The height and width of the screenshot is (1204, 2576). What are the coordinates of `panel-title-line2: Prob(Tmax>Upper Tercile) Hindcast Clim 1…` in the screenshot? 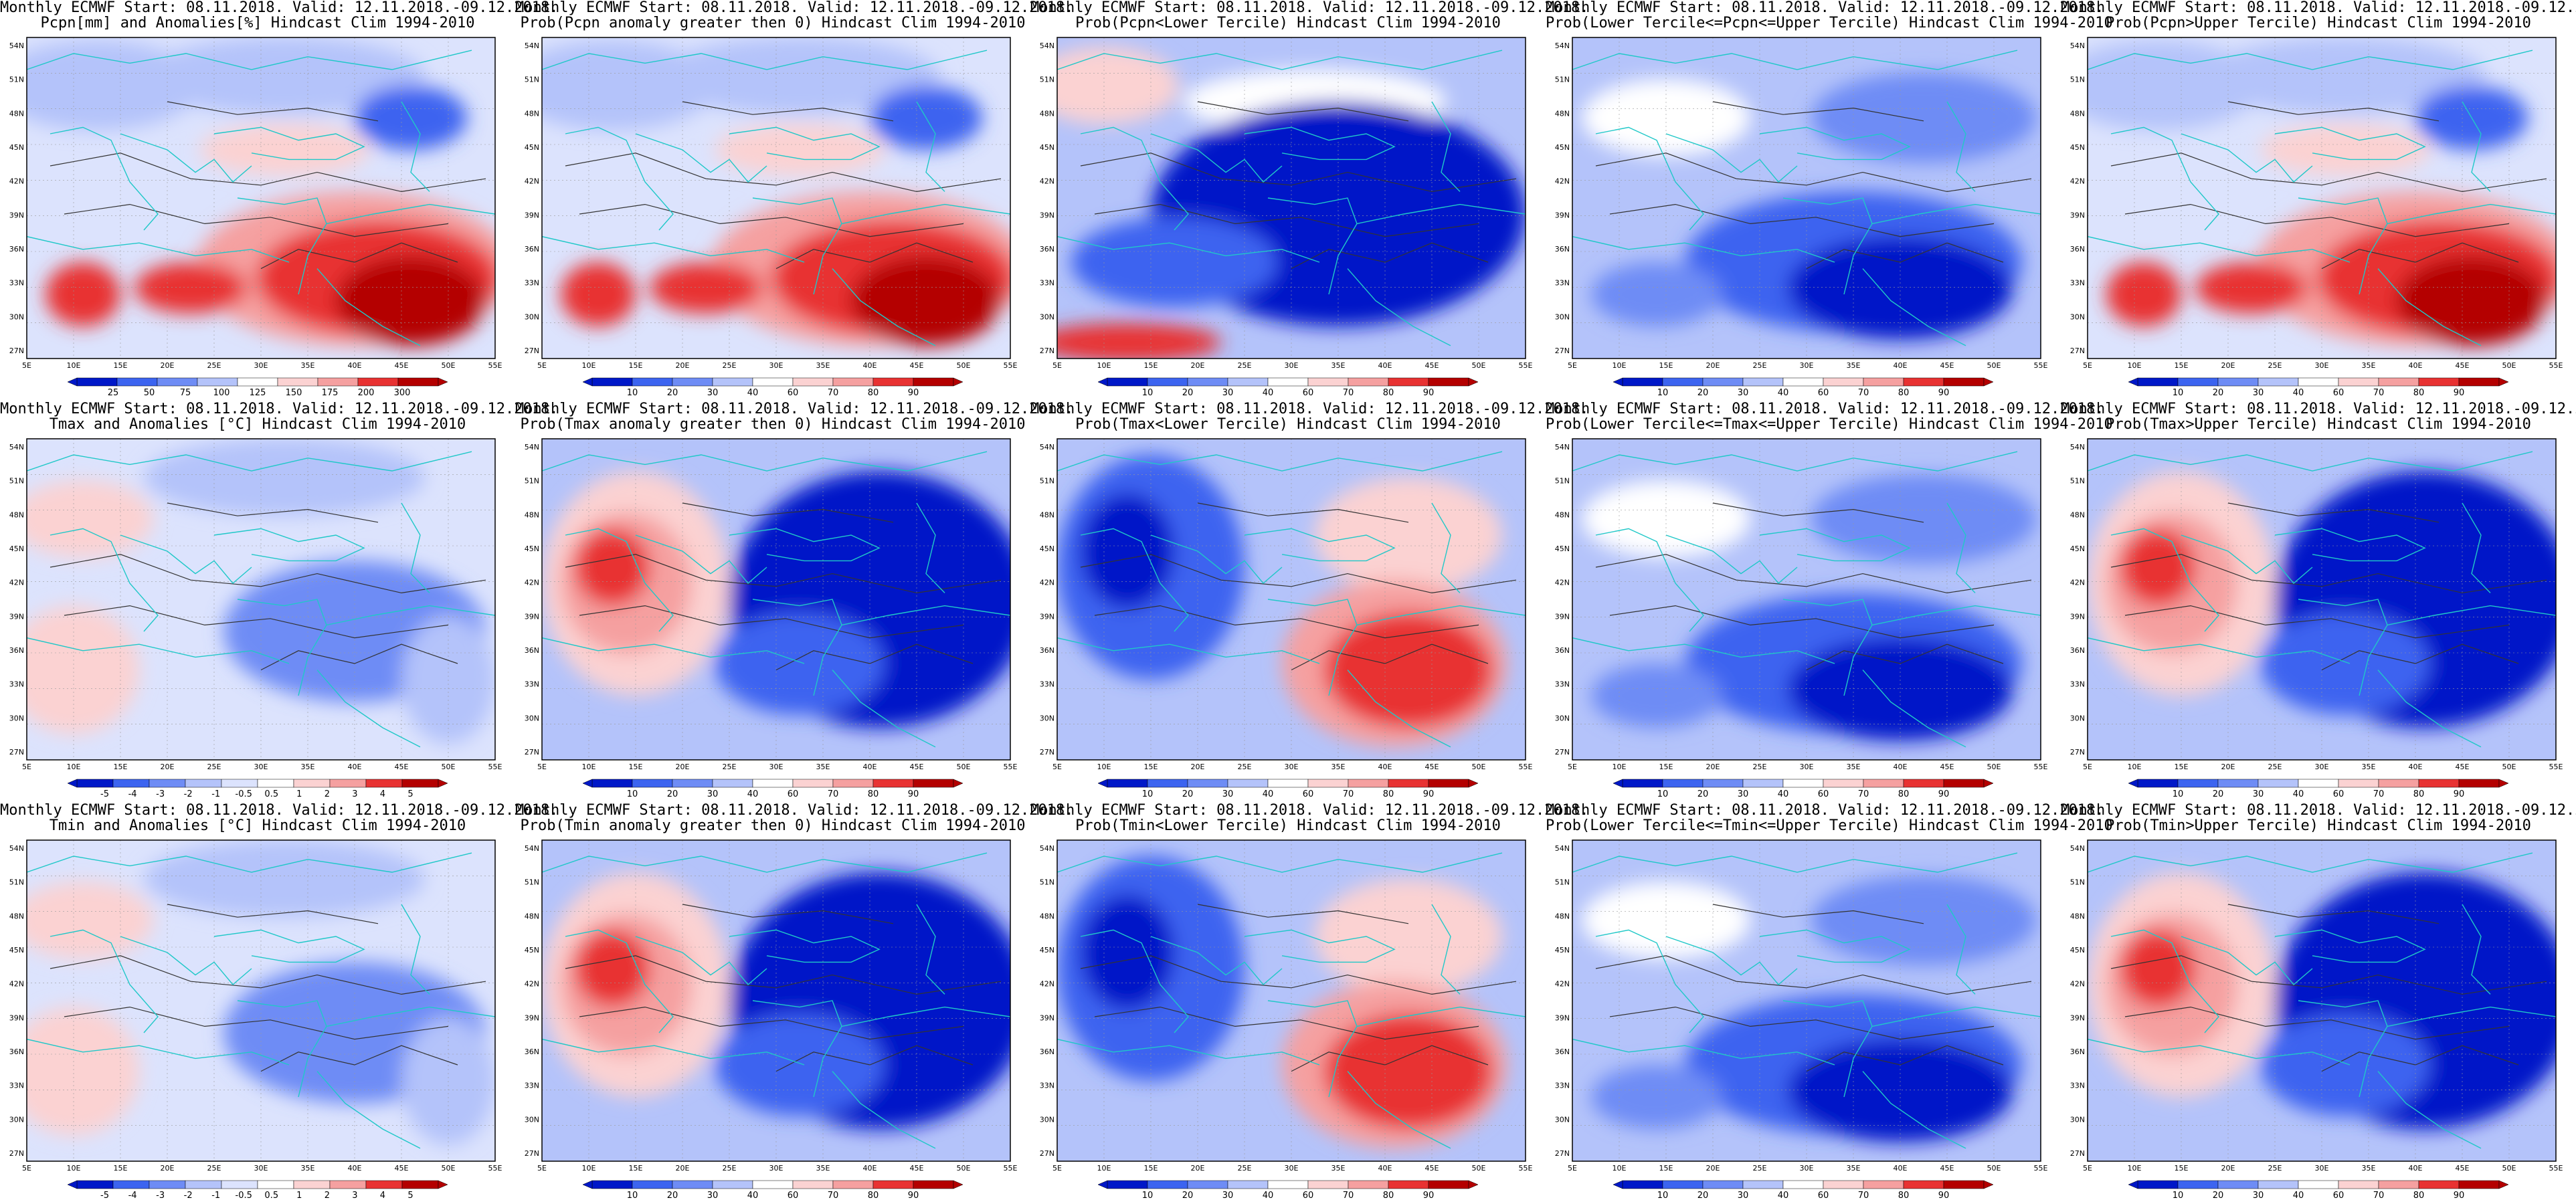 It's located at (2318, 424).